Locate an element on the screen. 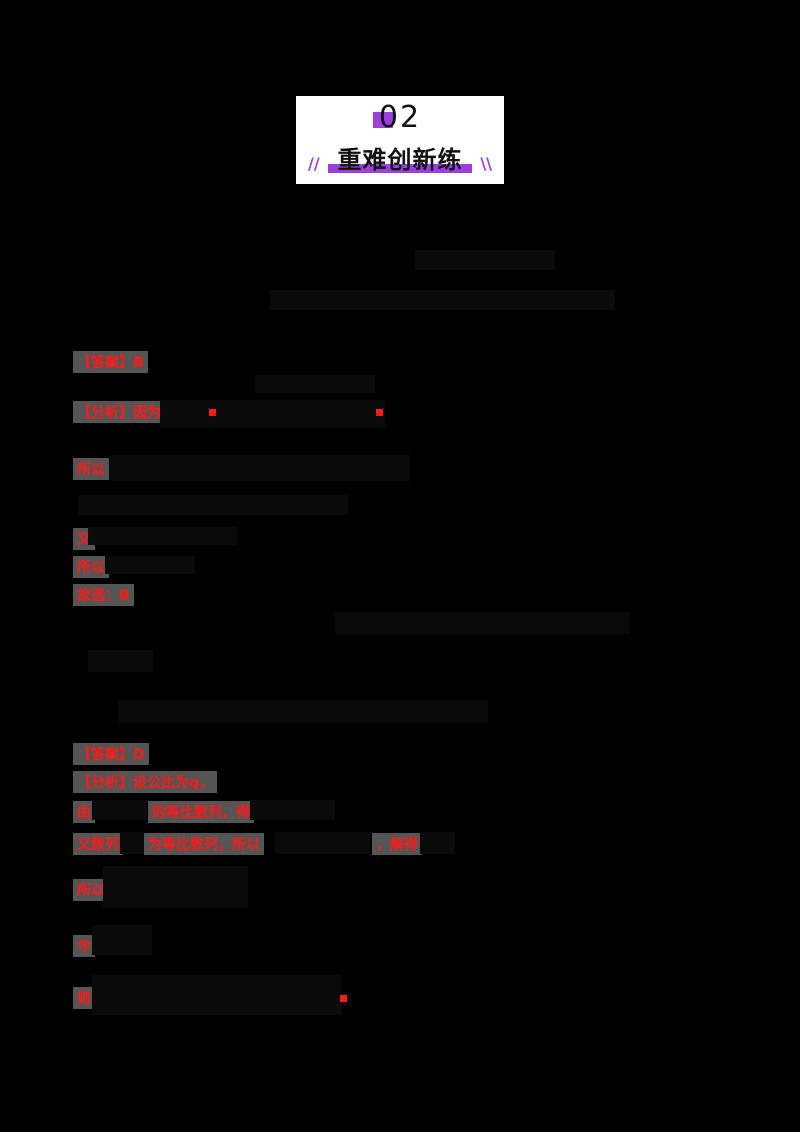 The height and width of the screenshot is (1132, 800). step-label: 又数列 is located at coordinates (98, 844).